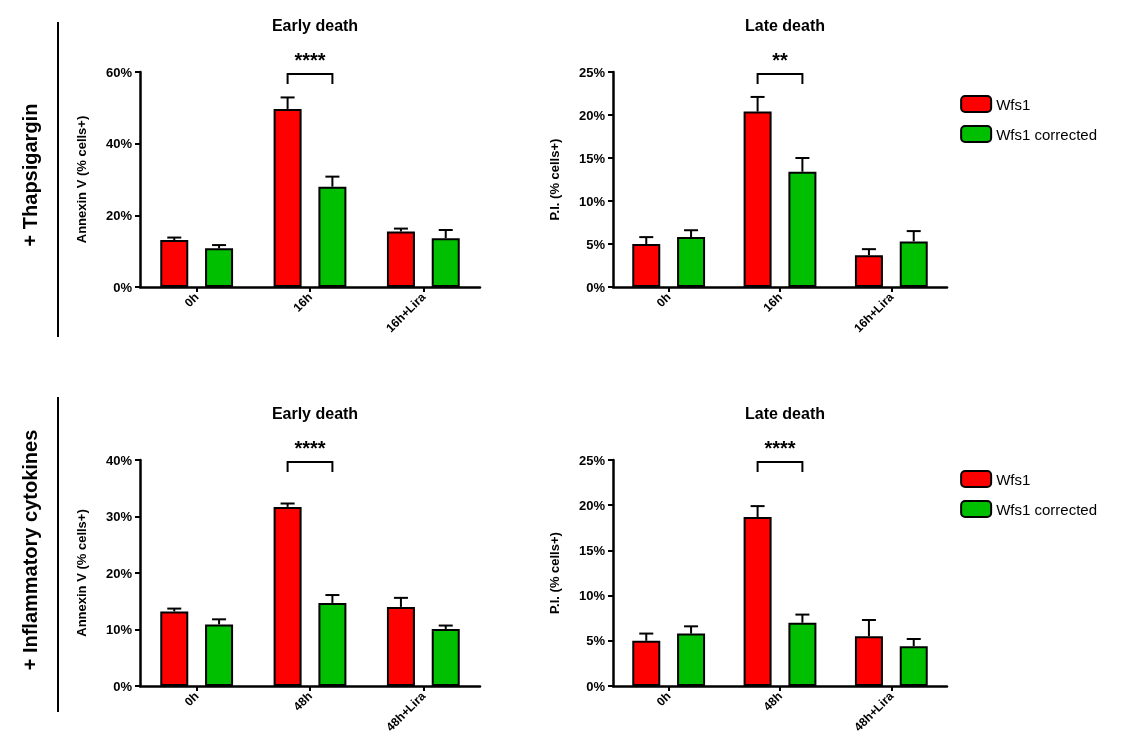  Describe the element at coordinates (119, 72) in the screenshot. I see `y-tick-label: 60%` at that location.